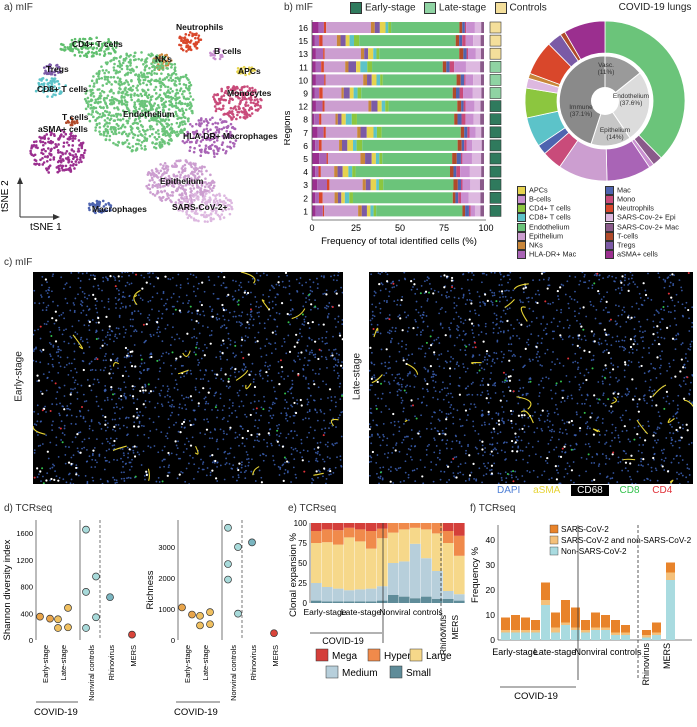 This screenshot has width=697, height=727. What do you see at coordinates (495, 132) in the screenshot?
I see `region-group-marker` at bounding box center [495, 132].